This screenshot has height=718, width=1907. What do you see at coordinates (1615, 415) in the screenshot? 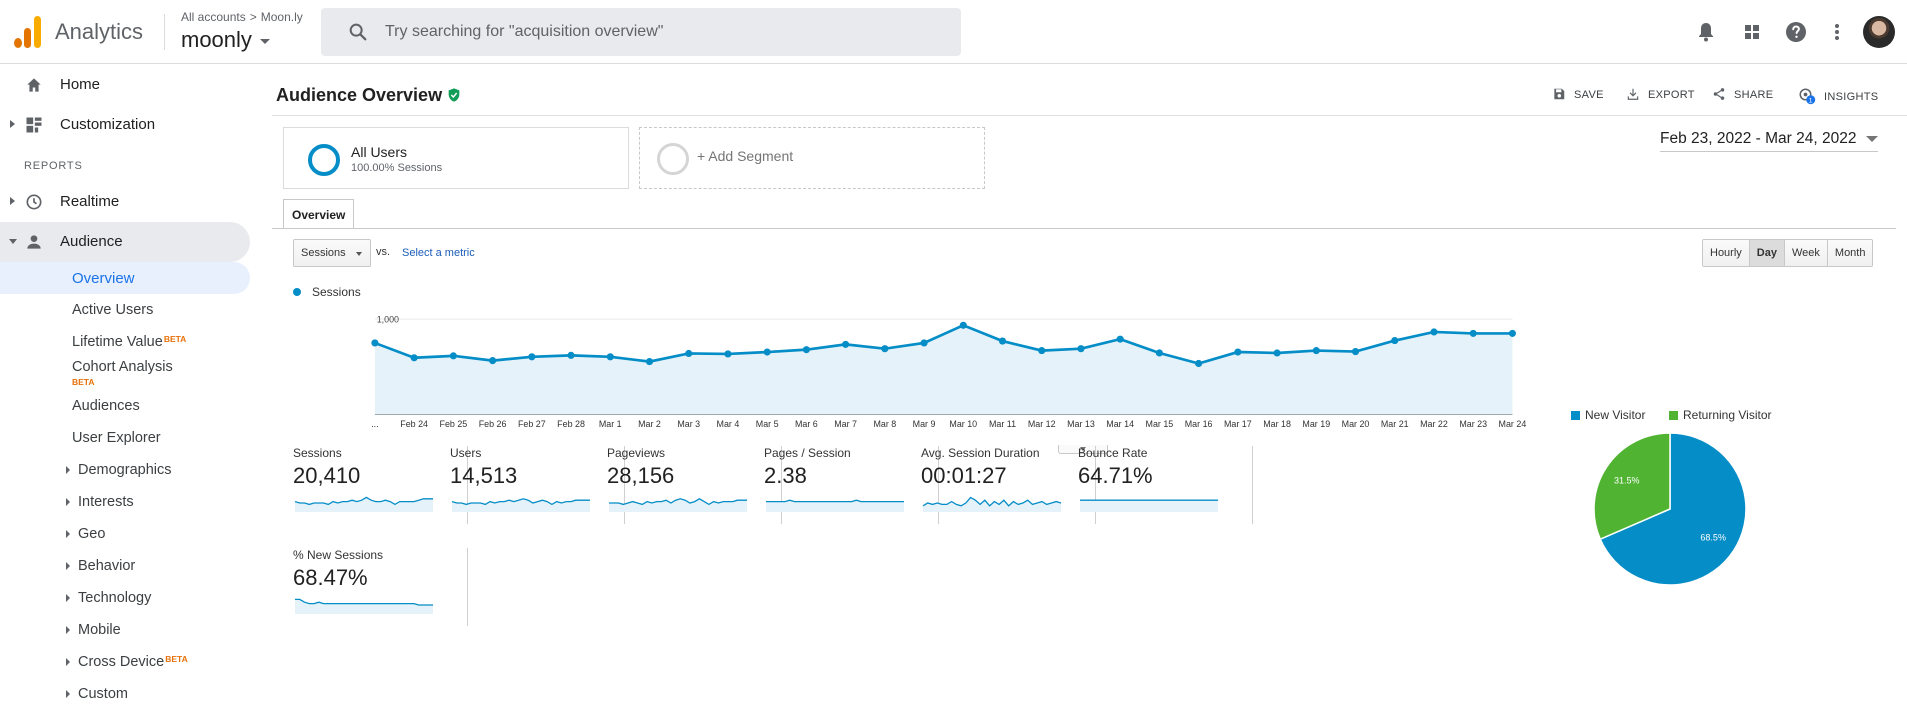
I see `pie-legend-new-label: New Visitor` at bounding box center [1615, 415].